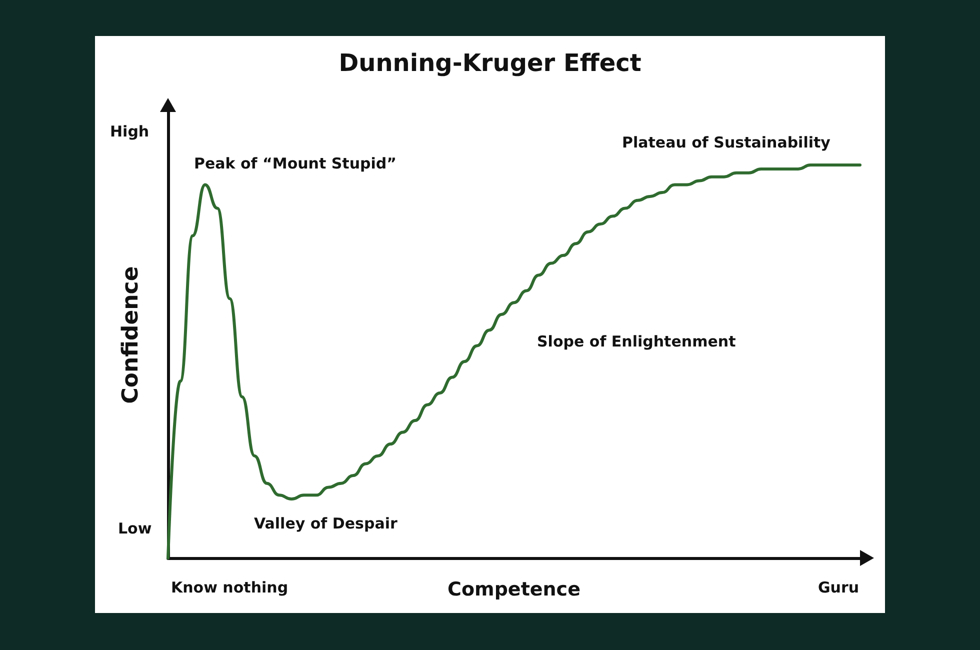  Describe the element at coordinates (135, 529) in the screenshot. I see `text: Low` at that location.